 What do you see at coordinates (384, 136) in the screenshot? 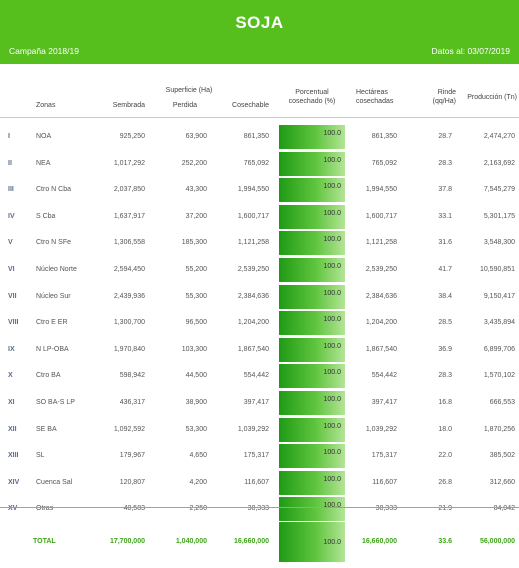
I see `row-cosechadas: 861,350` at bounding box center [384, 136].